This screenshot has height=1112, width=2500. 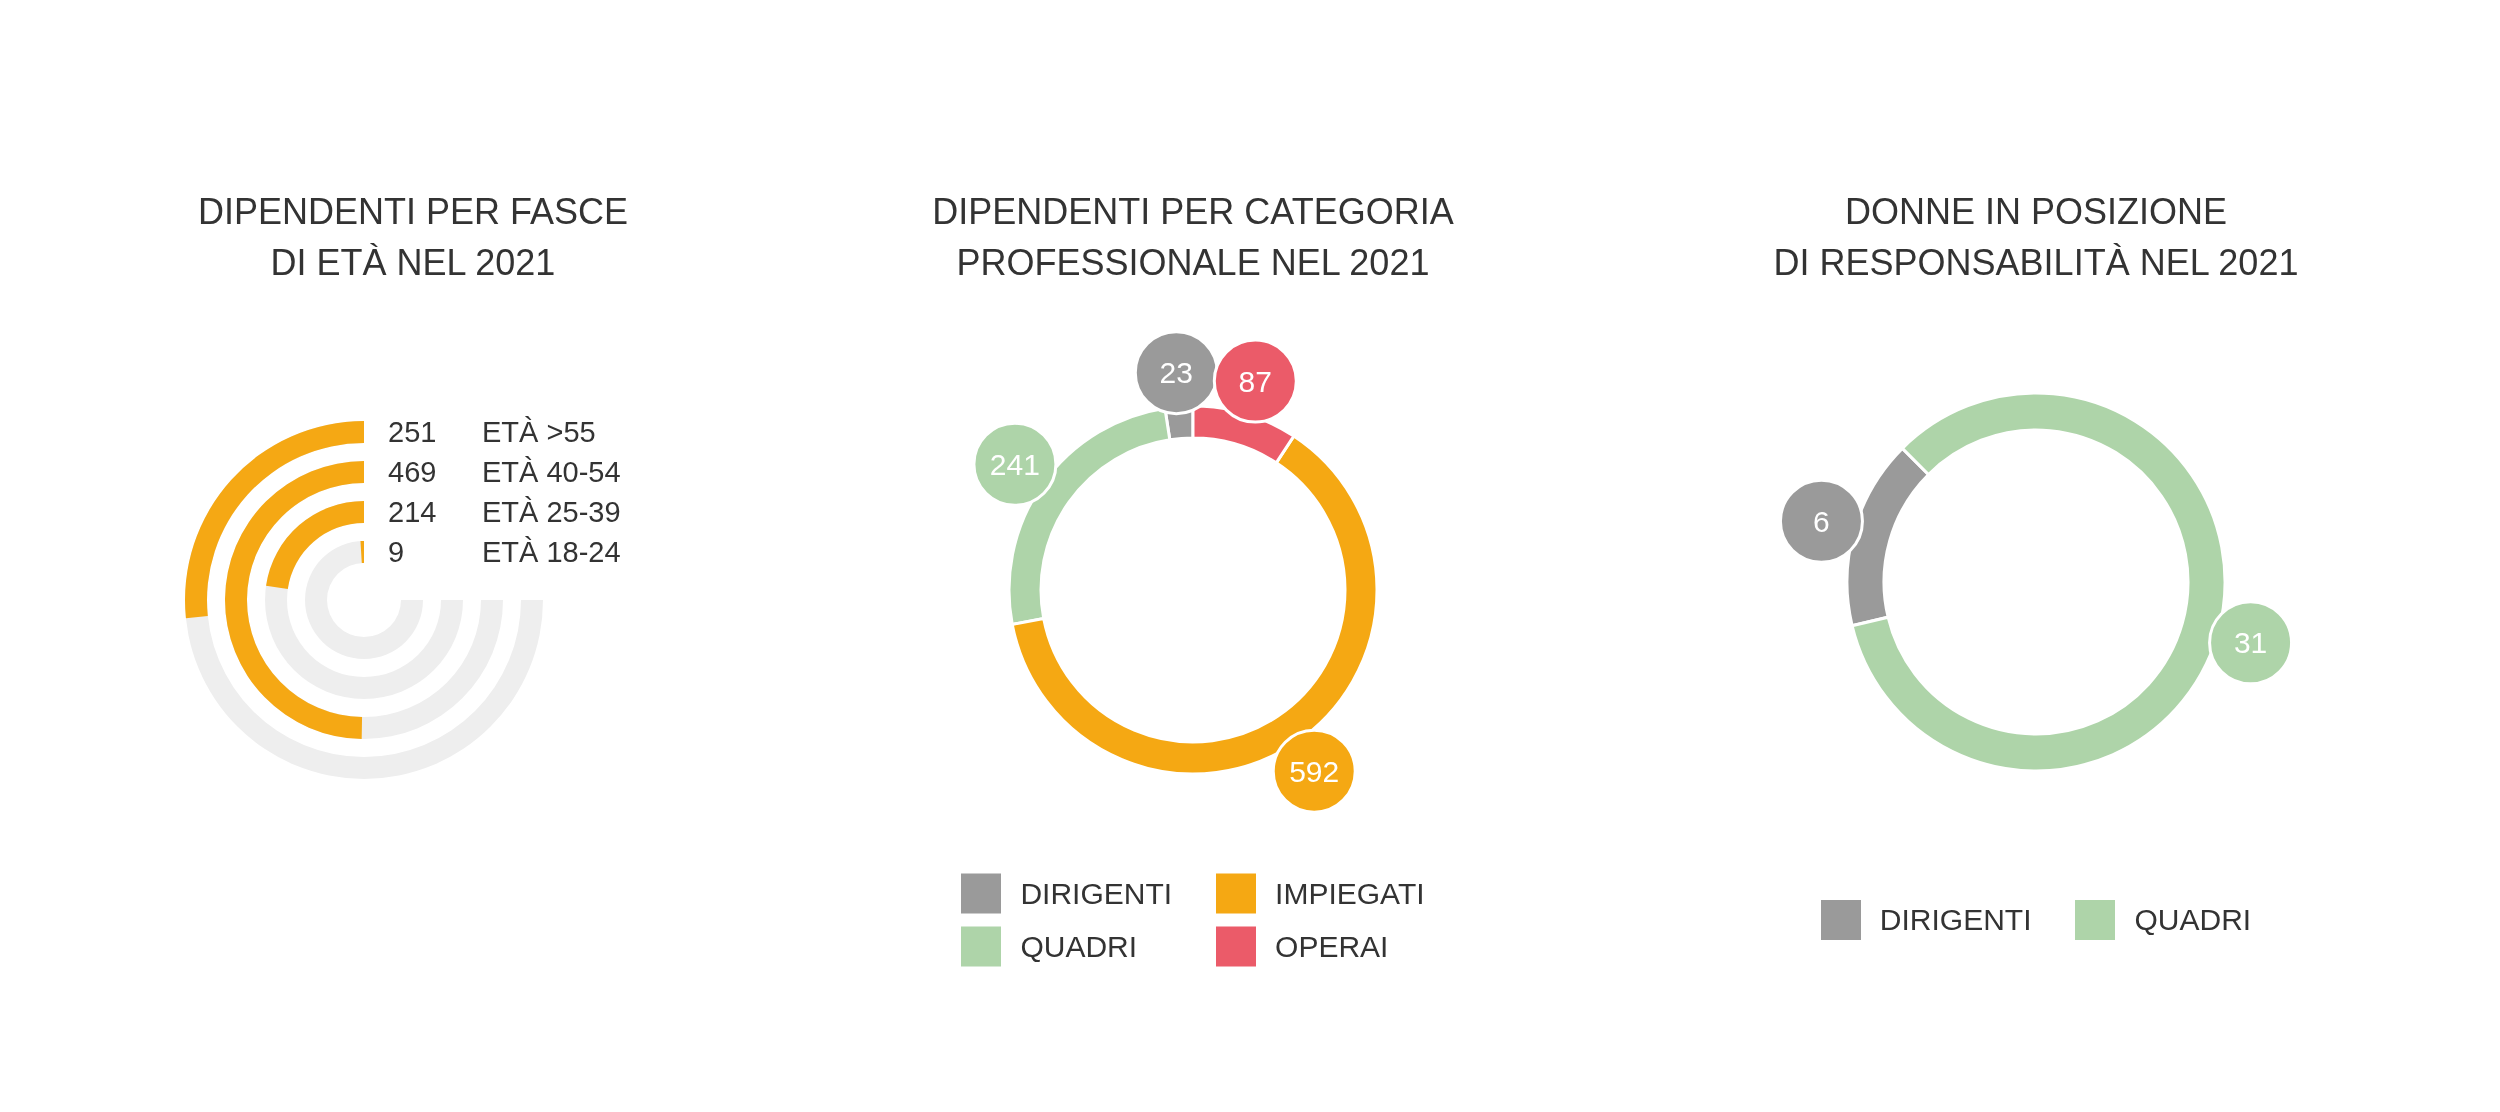 What do you see at coordinates (1255, 381) in the screenshot?
I see `data-label: 87` at bounding box center [1255, 381].